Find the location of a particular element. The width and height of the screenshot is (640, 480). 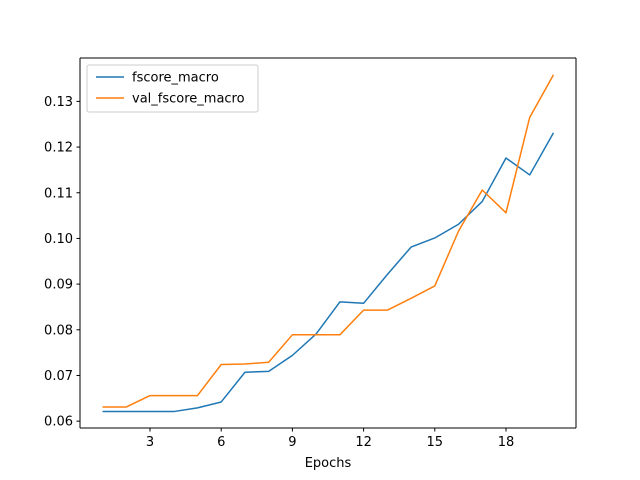

y-tick-label: 0.11 is located at coordinates (58, 193).